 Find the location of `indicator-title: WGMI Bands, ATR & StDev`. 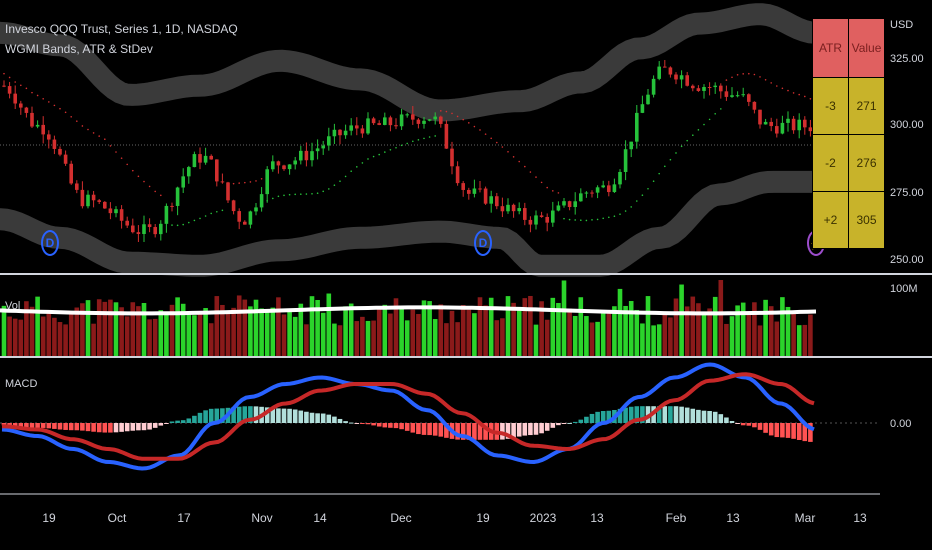

indicator-title: WGMI Bands, ATR & StDev is located at coordinates (79, 49).